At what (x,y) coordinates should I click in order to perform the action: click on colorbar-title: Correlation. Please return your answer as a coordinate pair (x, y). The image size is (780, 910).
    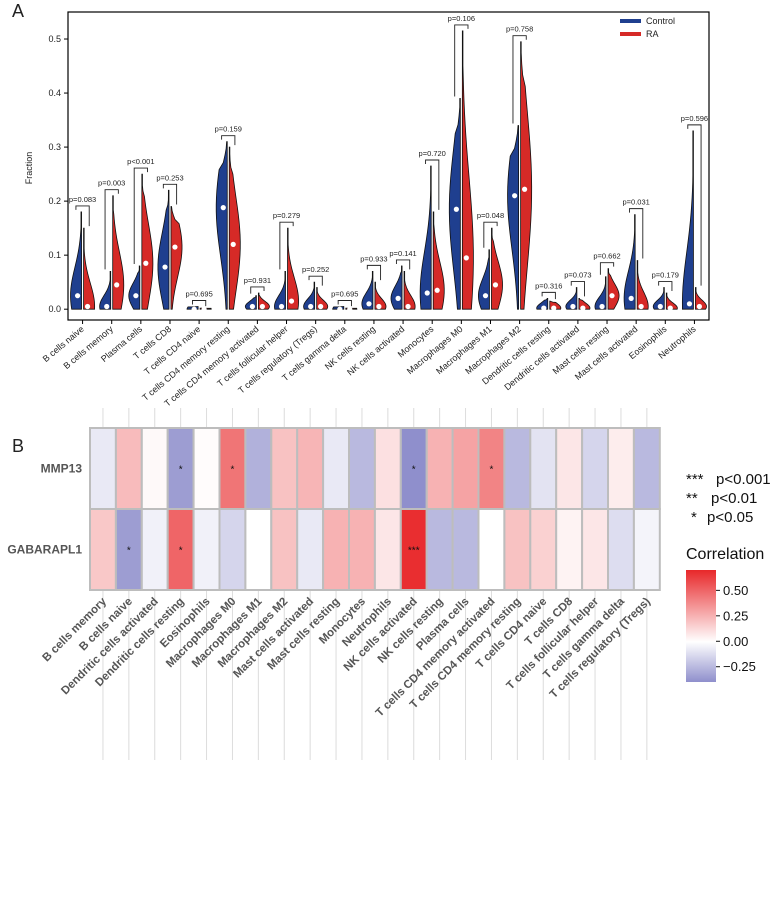
    Looking at the image, I should click on (725, 554).